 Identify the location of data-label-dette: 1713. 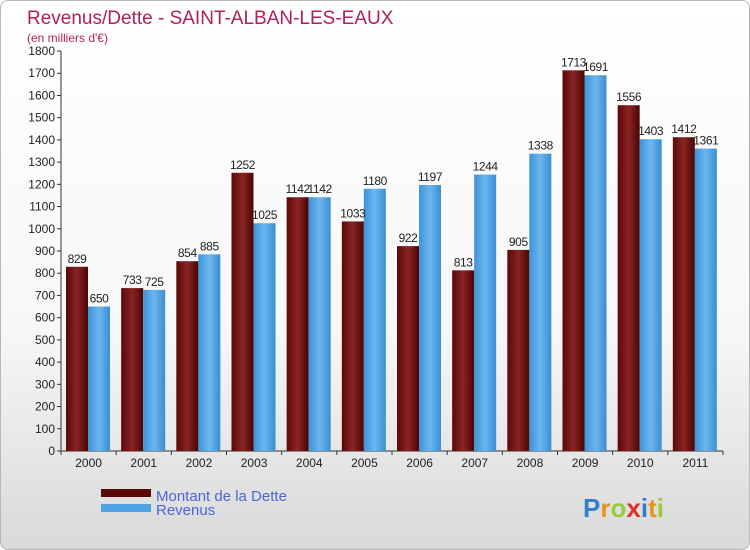
(574, 62).